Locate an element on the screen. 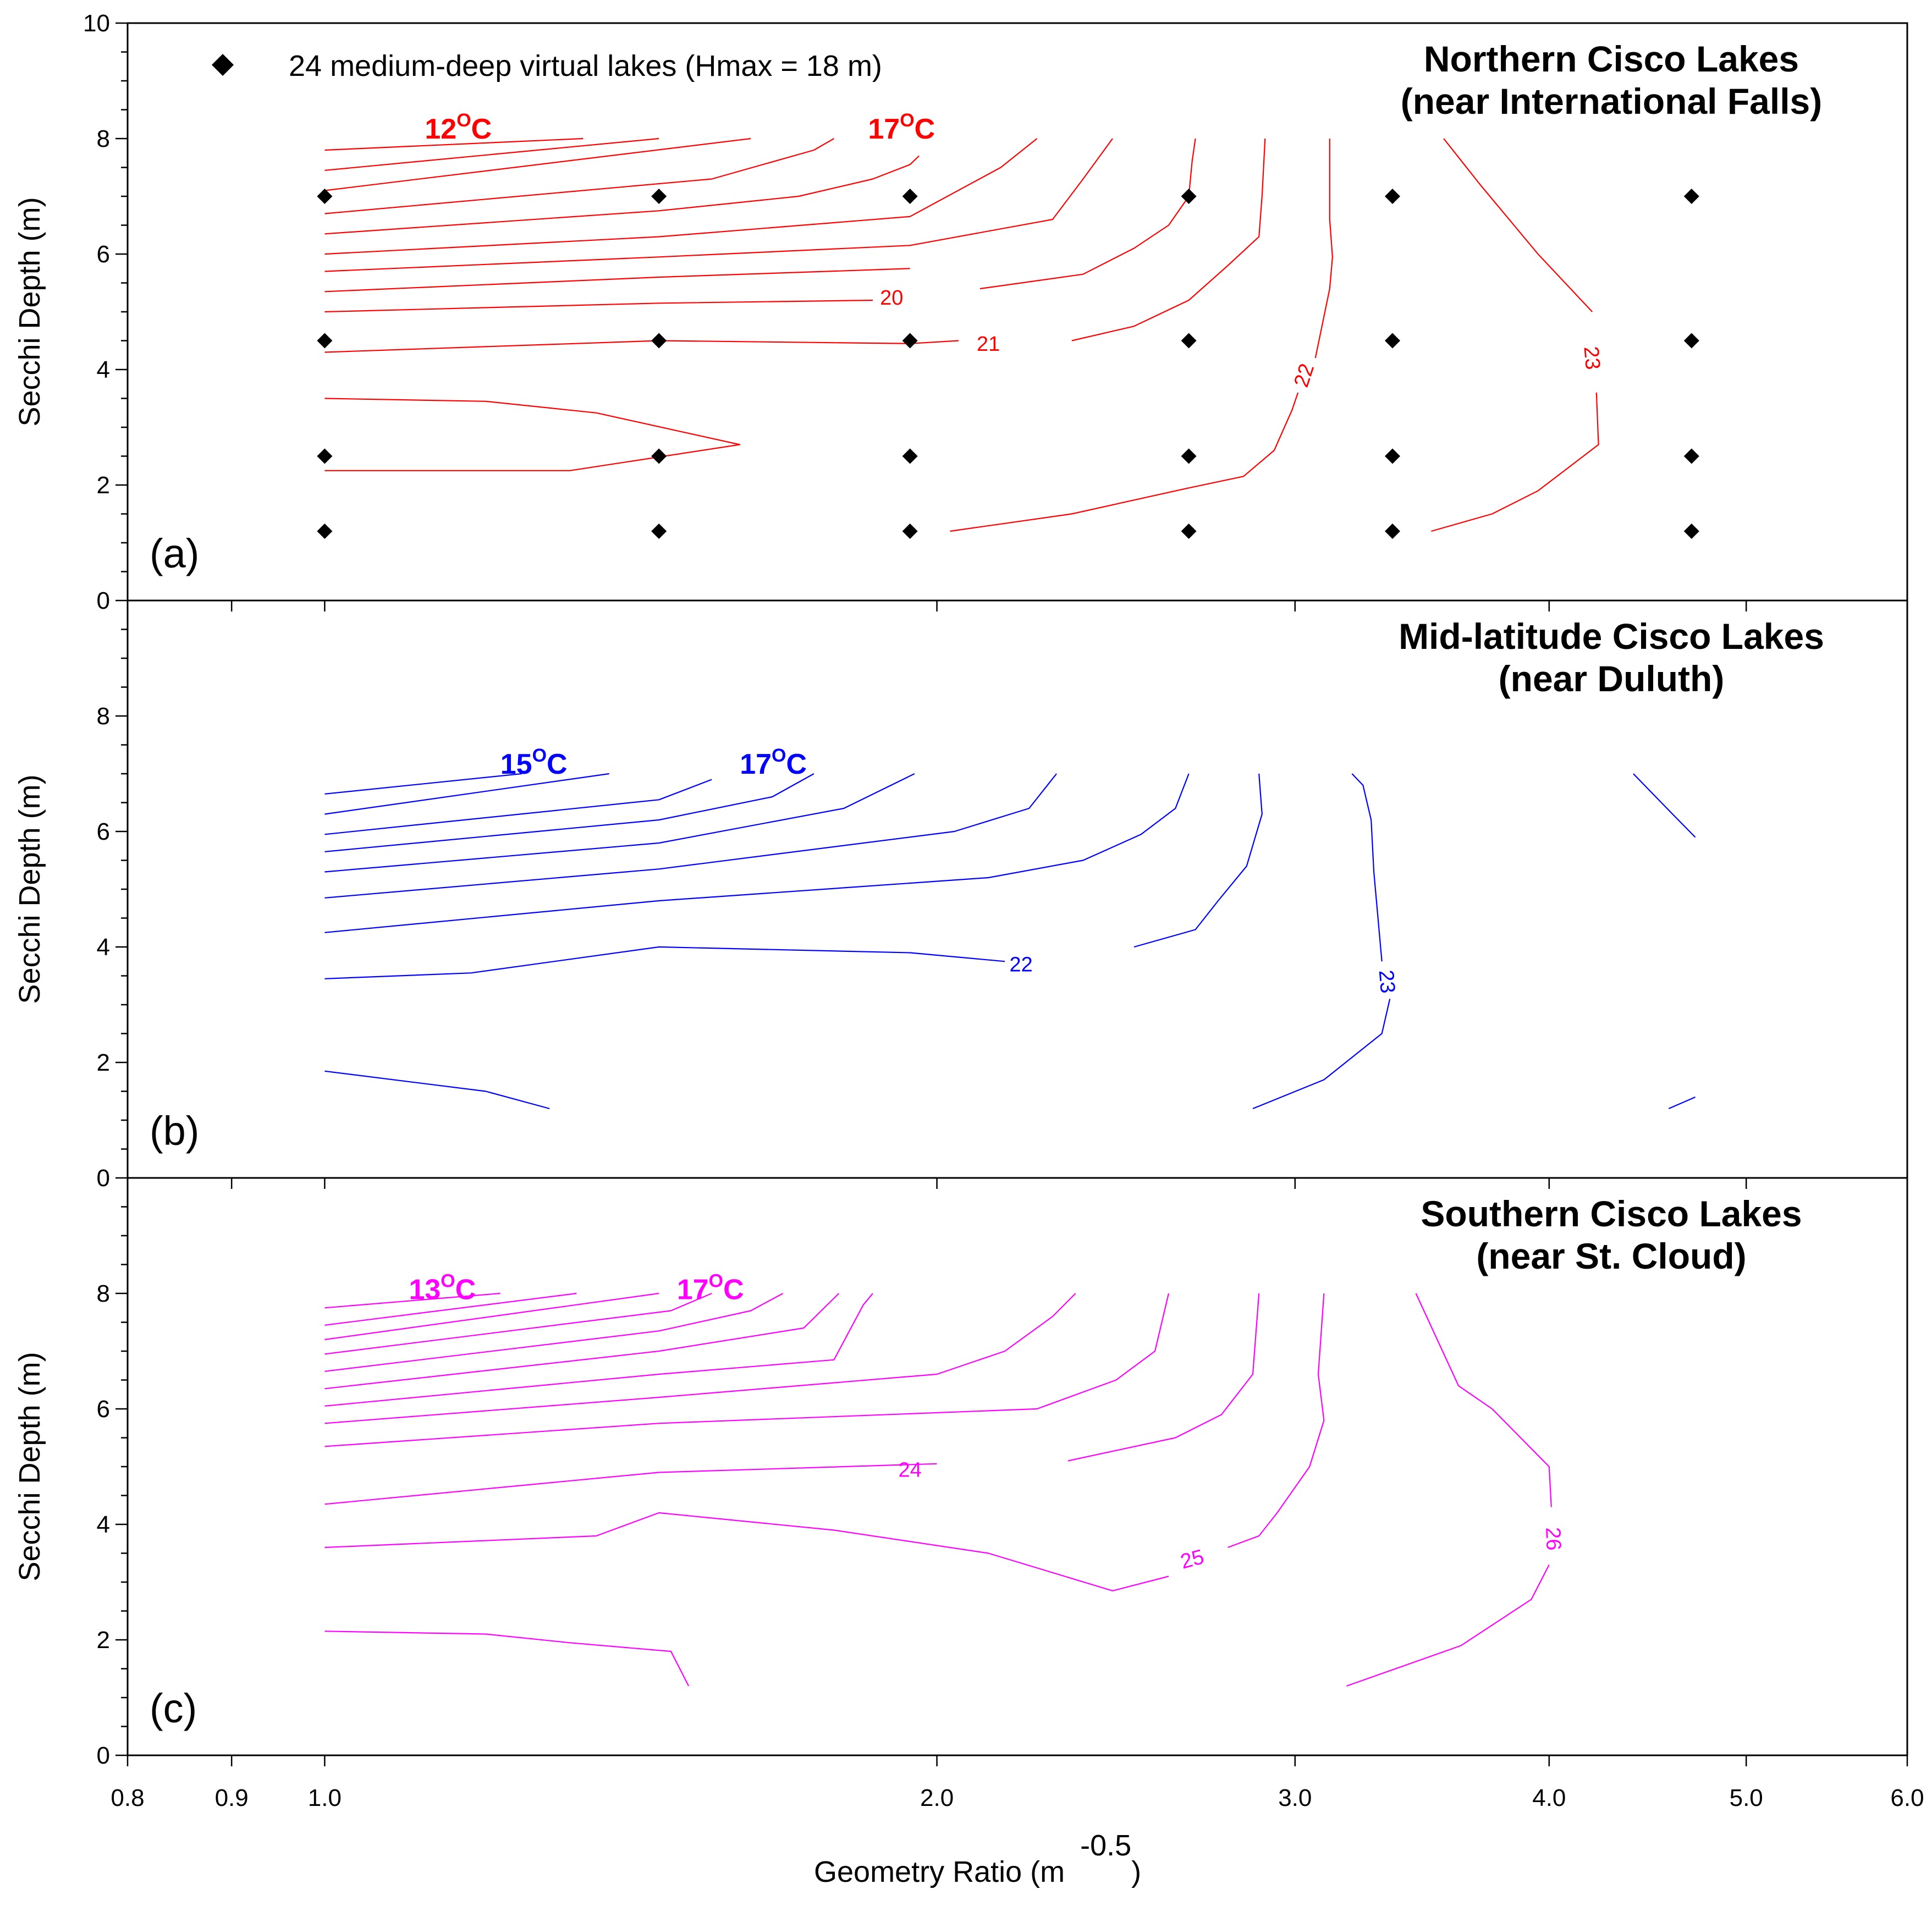  x-tick-label: 2.0 is located at coordinates (937, 1797).